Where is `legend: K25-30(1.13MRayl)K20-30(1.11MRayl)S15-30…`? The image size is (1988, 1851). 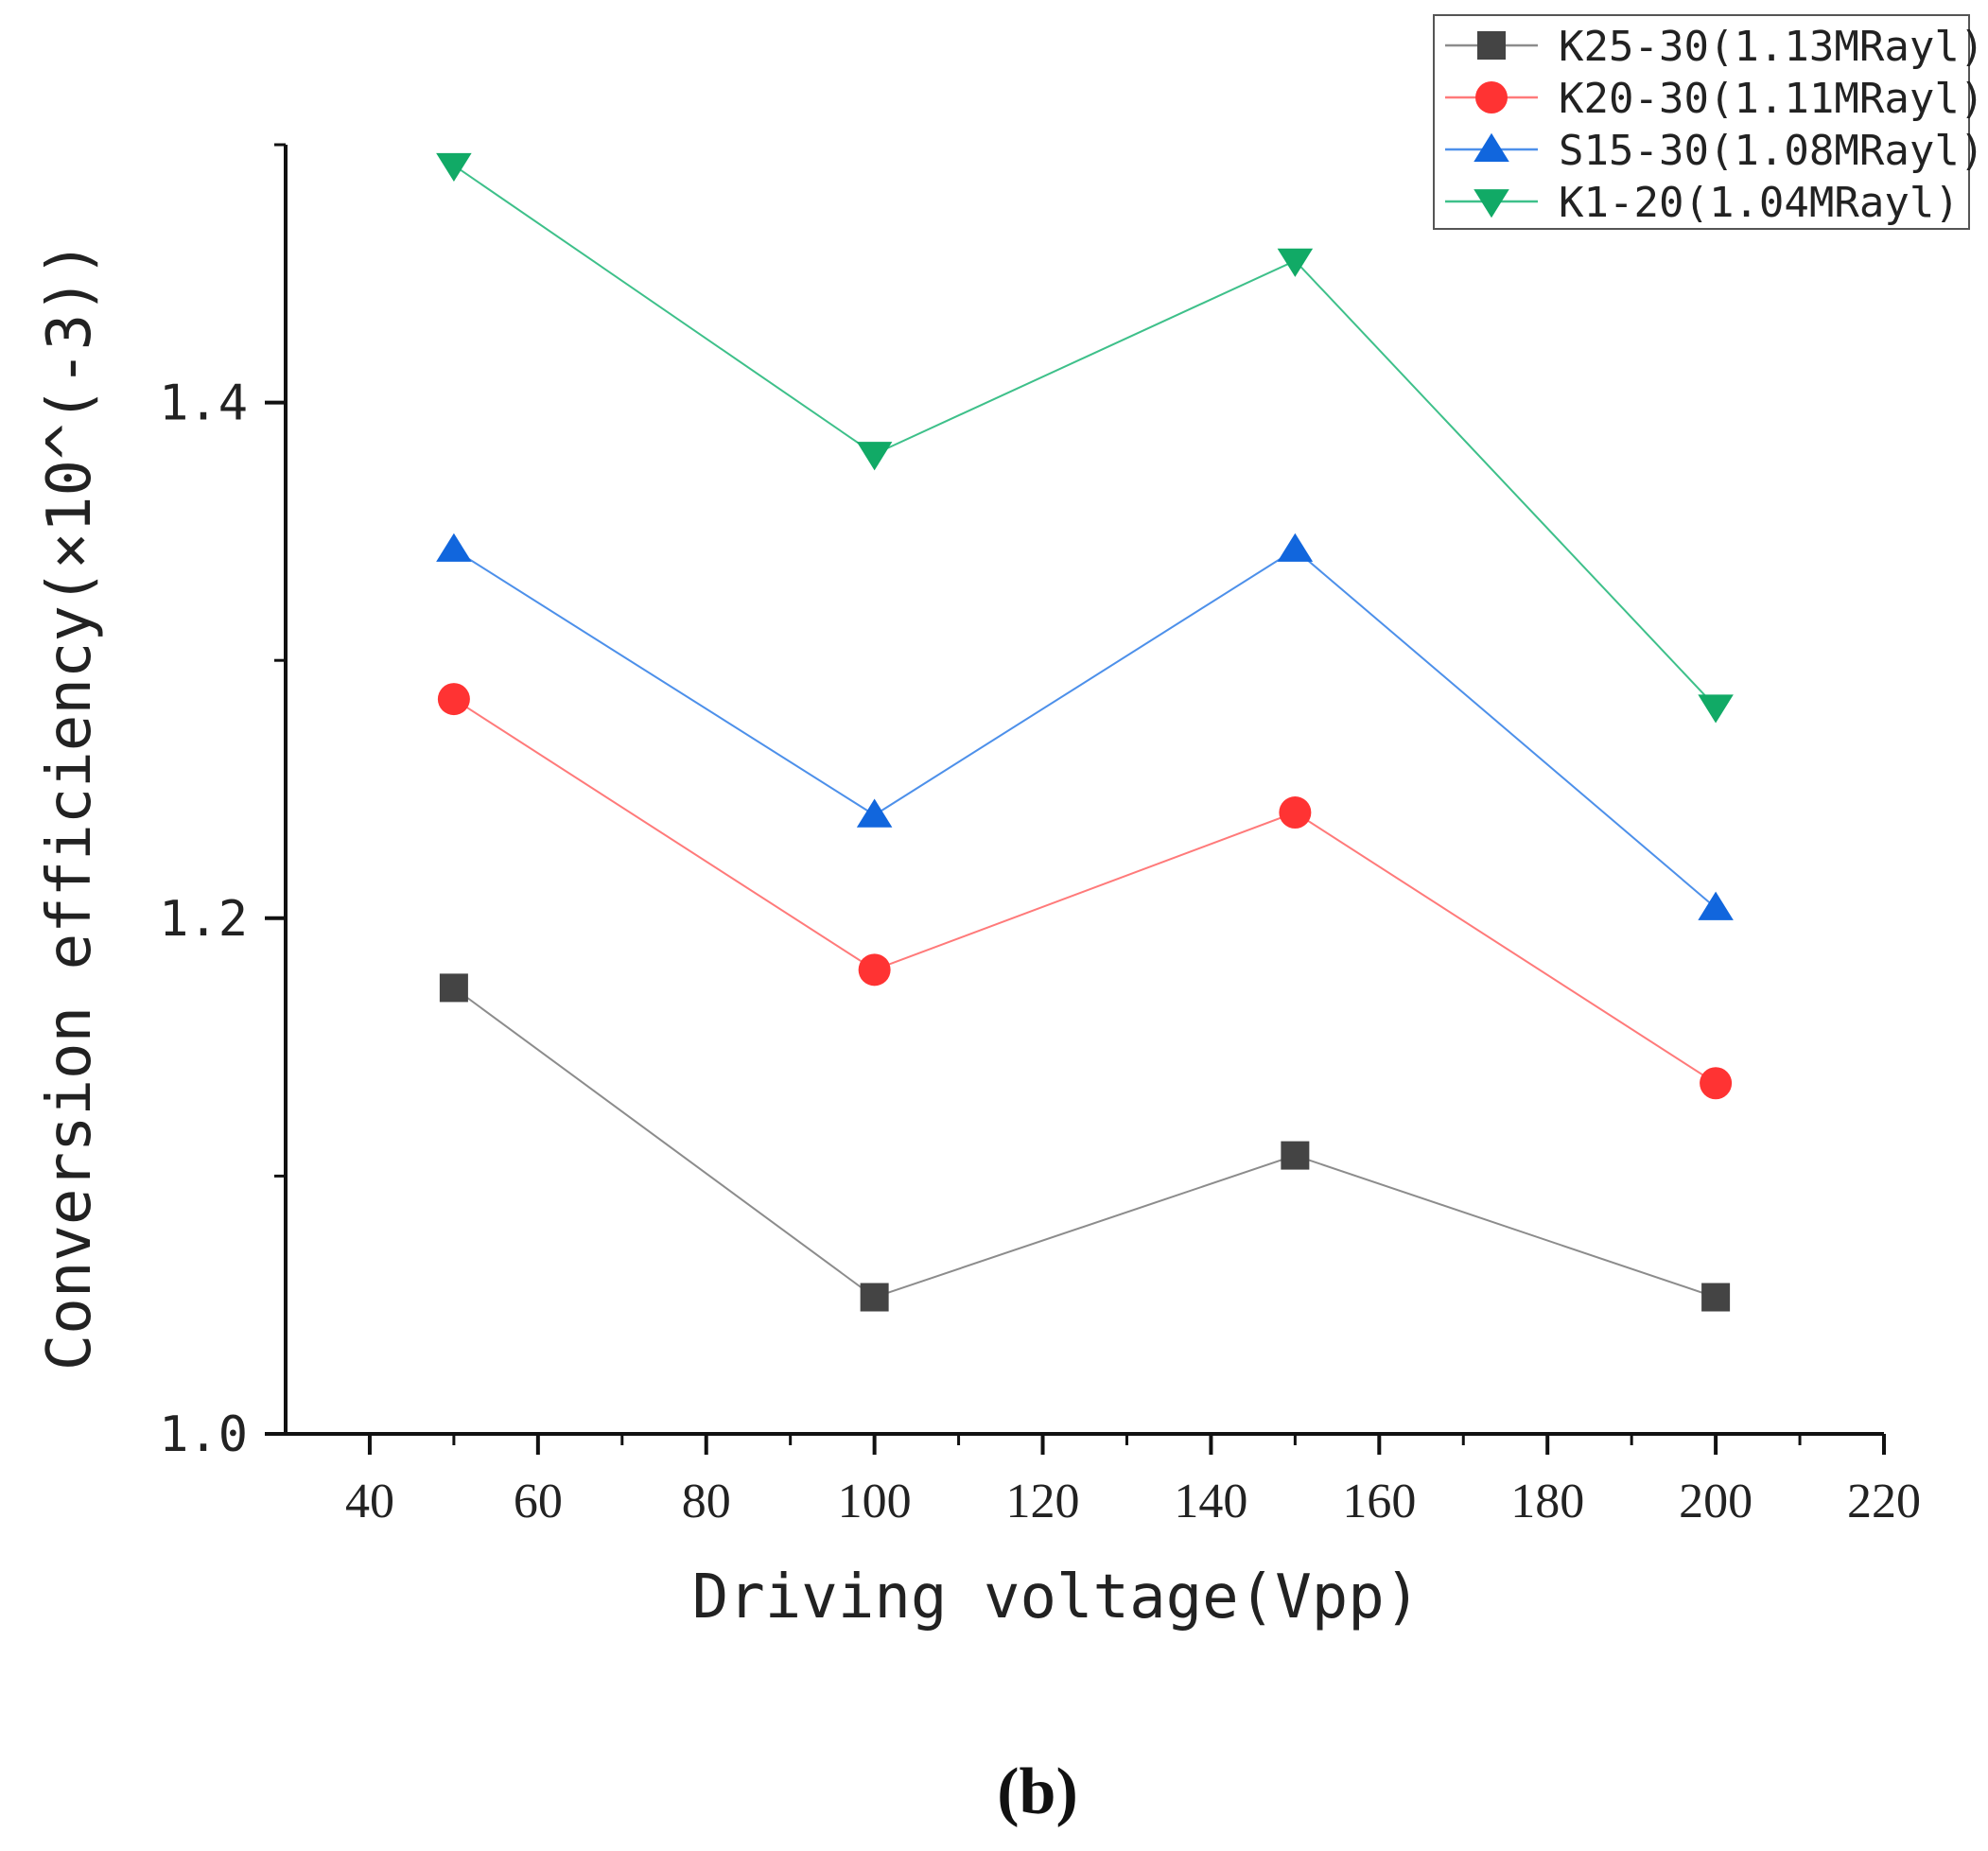 legend: K25-30(1.13MRayl)K20-30(1.11MRayl)S15-30… is located at coordinates (1708, 122).